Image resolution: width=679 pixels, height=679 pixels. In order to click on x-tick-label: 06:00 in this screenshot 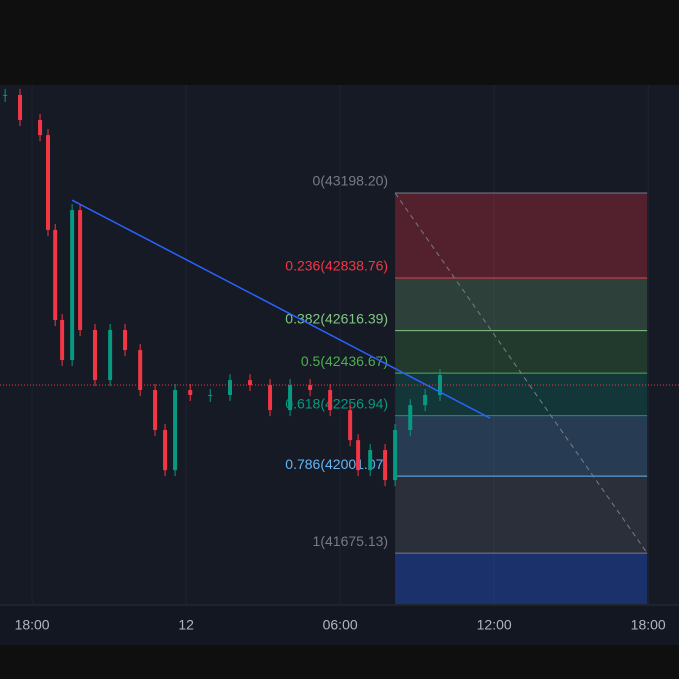, I will do `click(340, 625)`.